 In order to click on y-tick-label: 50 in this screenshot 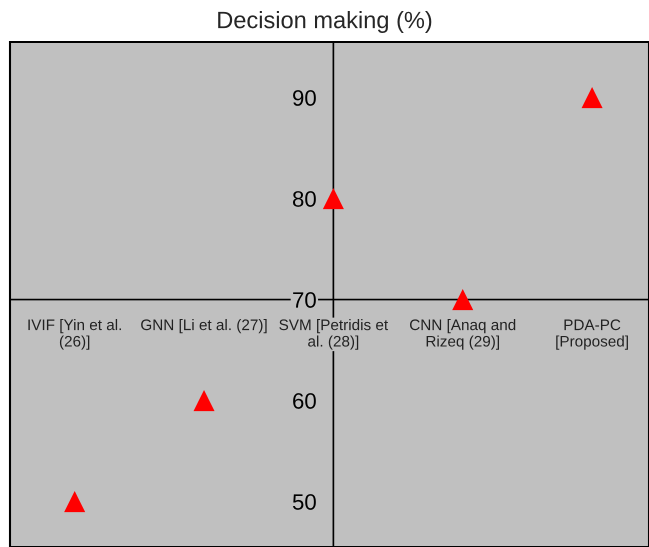, I will do `click(304, 502)`.